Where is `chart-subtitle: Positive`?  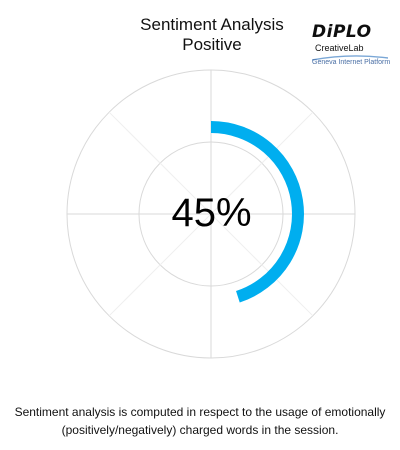 chart-subtitle: Positive is located at coordinates (212, 44).